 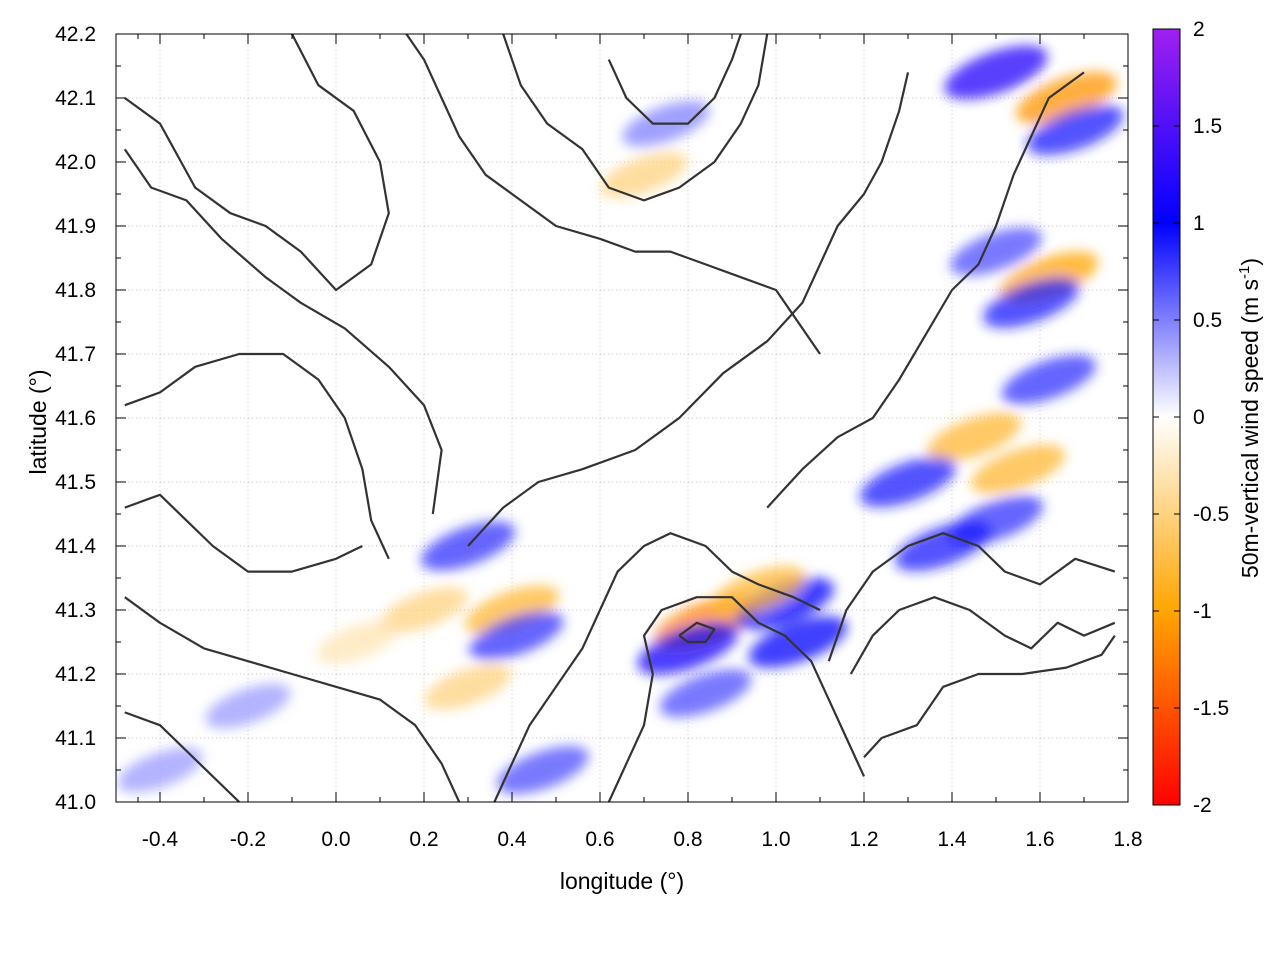 What do you see at coordinates (1199, 417) in the screenshot?
I see `colorbar-tick-label: 0` at bounding box center [1199, 417].